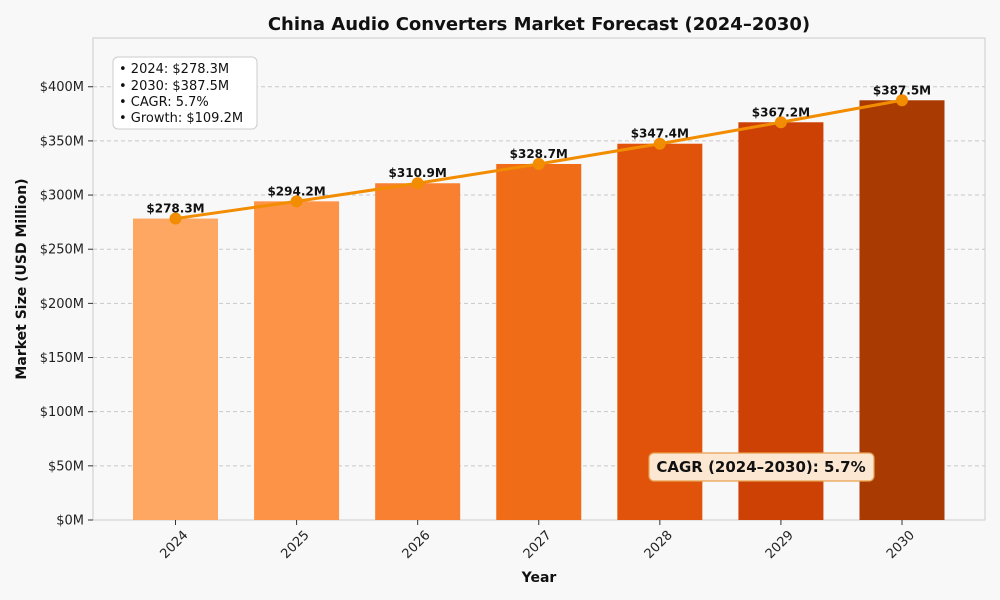 The width and height of the screenshot is (1000, 600). Describe the element at coordinates (164, 102) in the screenshot. I see `stats-line: • CAGR: 5.7%` at that location.